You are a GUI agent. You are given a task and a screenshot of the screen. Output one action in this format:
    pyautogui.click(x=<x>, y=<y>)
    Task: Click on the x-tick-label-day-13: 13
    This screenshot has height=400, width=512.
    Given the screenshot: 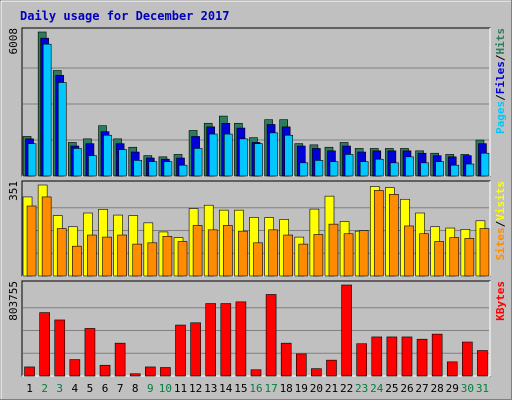 What is the action you would take?
    pyautogui.click(x=210, y=388)
    